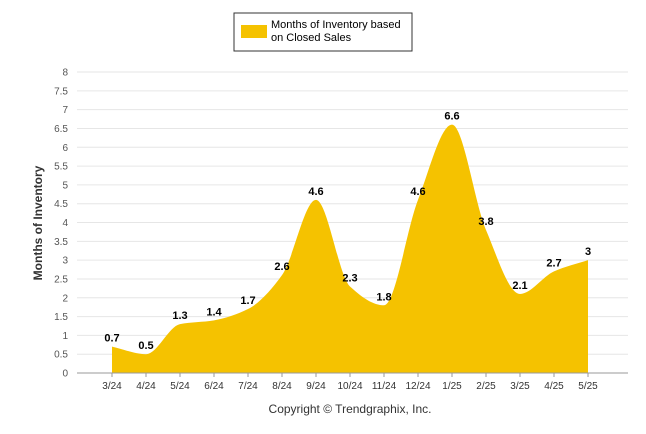  Describe the element at coordinates (65, 148) in the screenshot. I see `y-tick-label: 6` at that location.